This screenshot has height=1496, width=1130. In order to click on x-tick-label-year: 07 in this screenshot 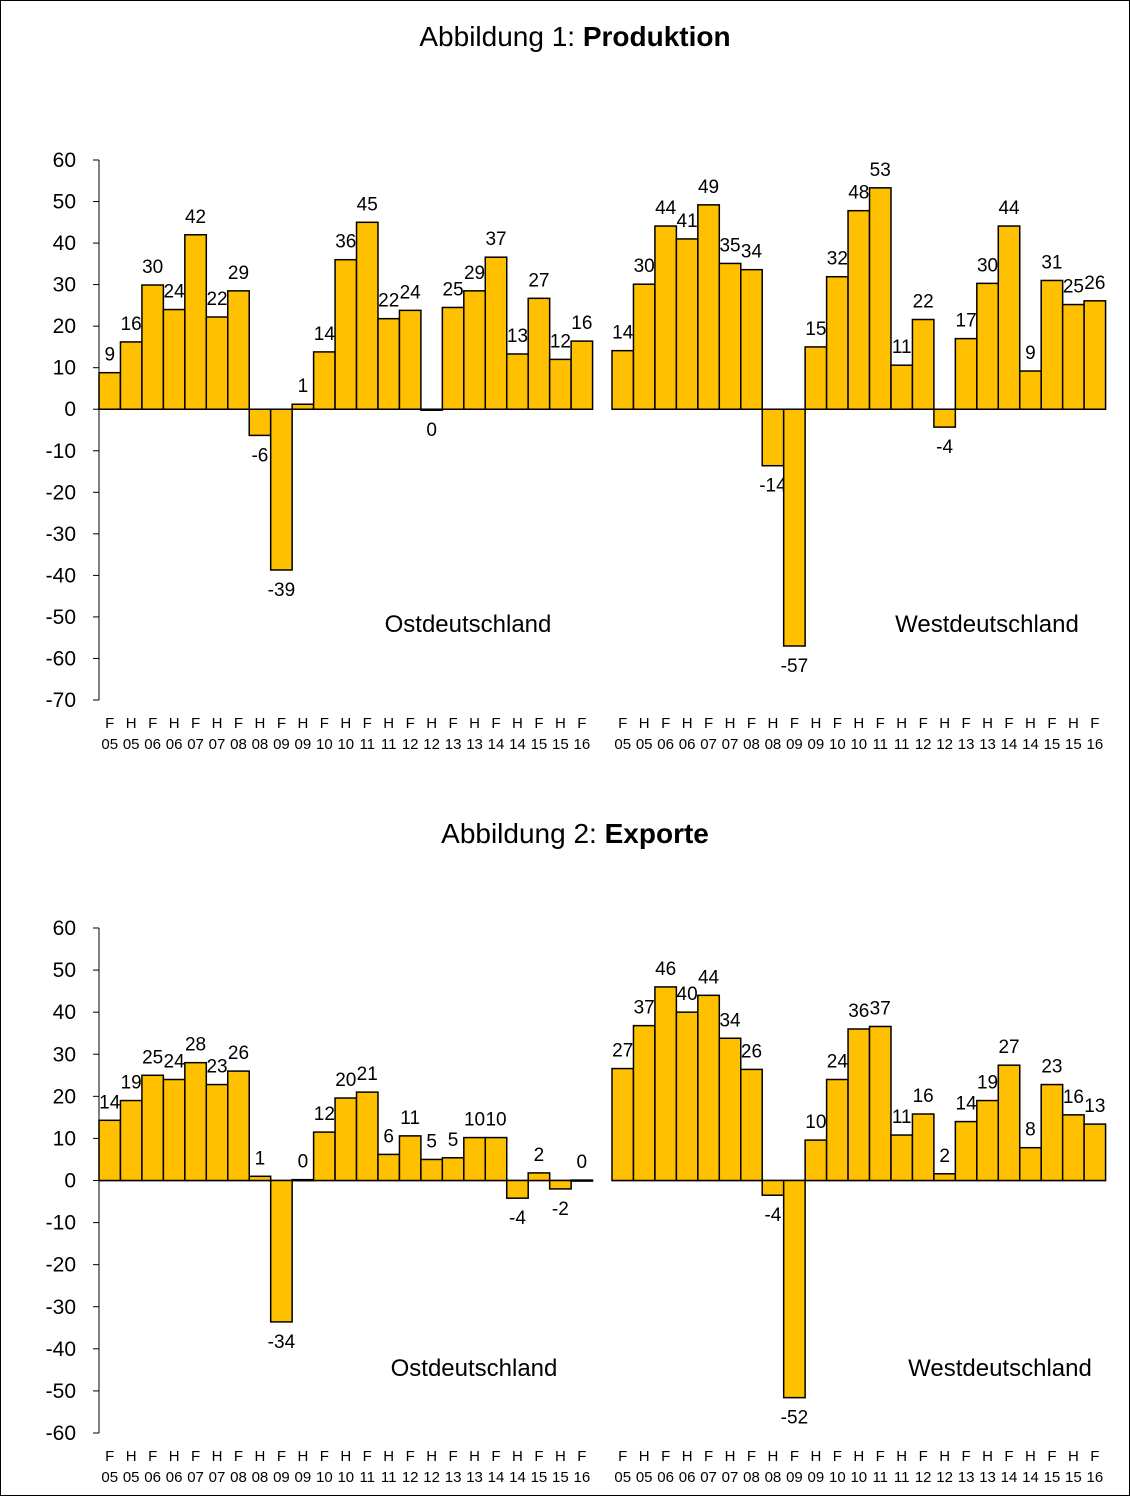, I will do `click(708, 1477)`.